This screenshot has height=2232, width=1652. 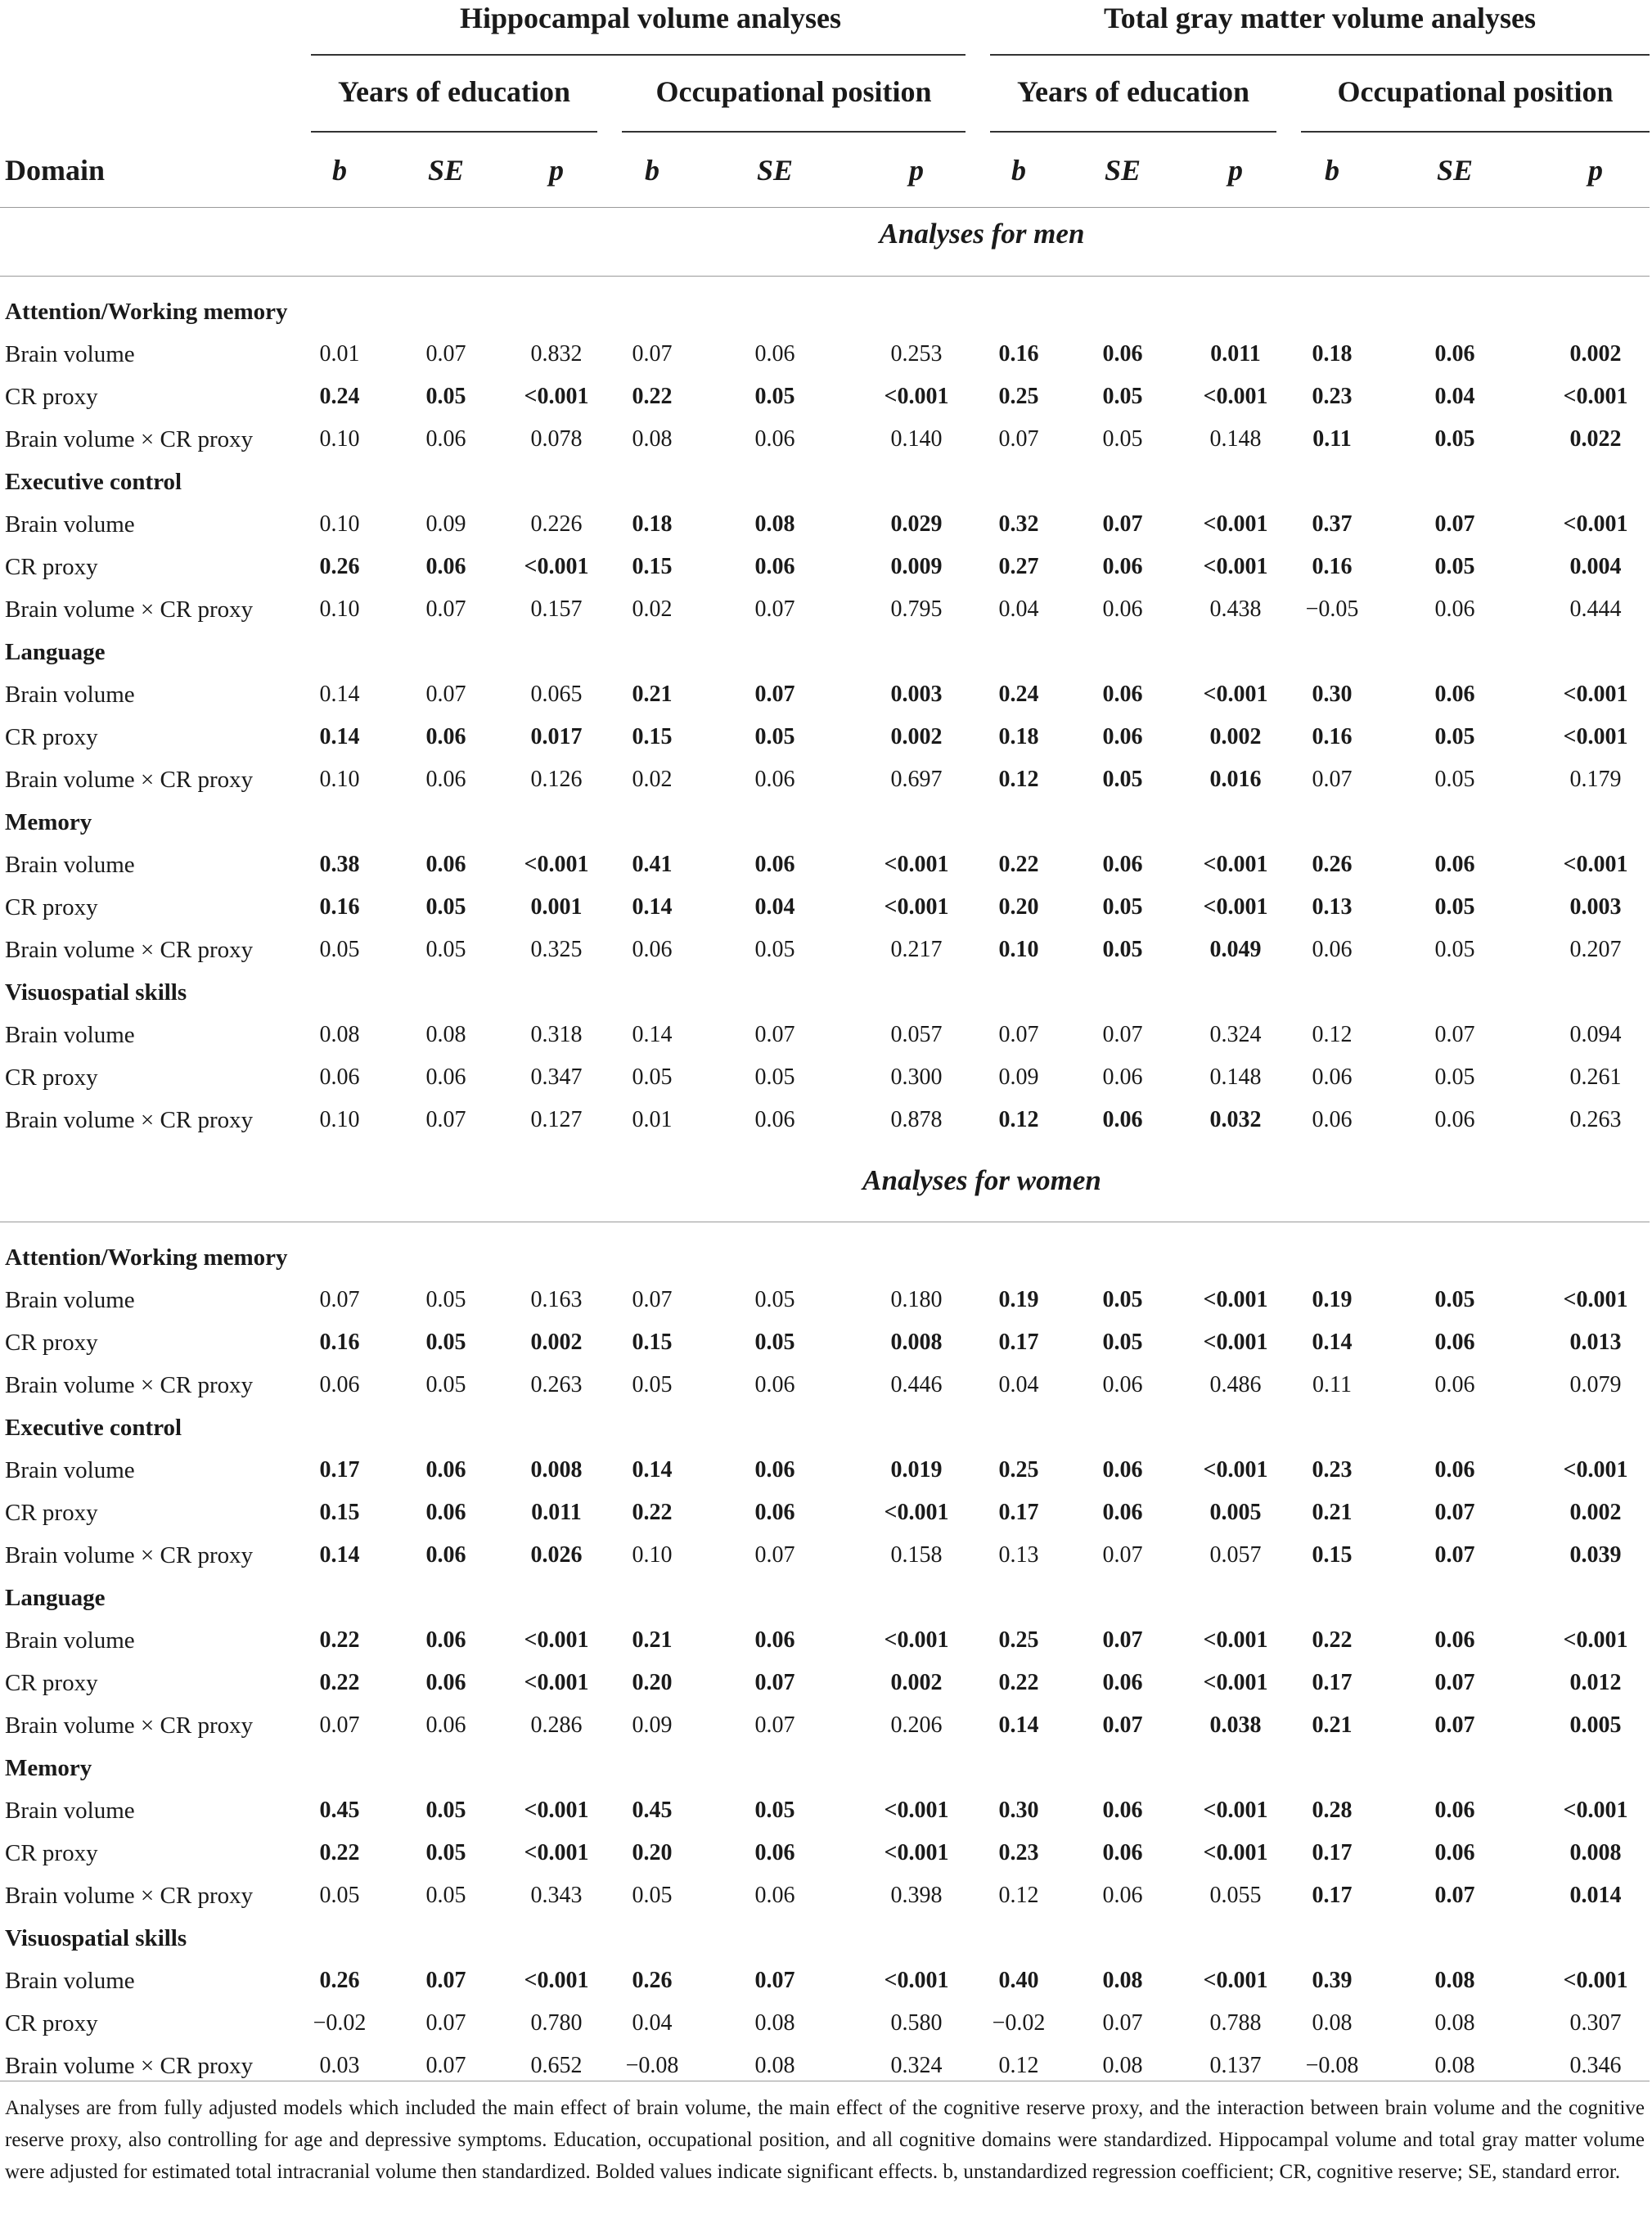 What do you see at coordinates (1235, 1119) in the screenshot?
I see `table-cell: 0.032` at bounding box center [1235, 1119].